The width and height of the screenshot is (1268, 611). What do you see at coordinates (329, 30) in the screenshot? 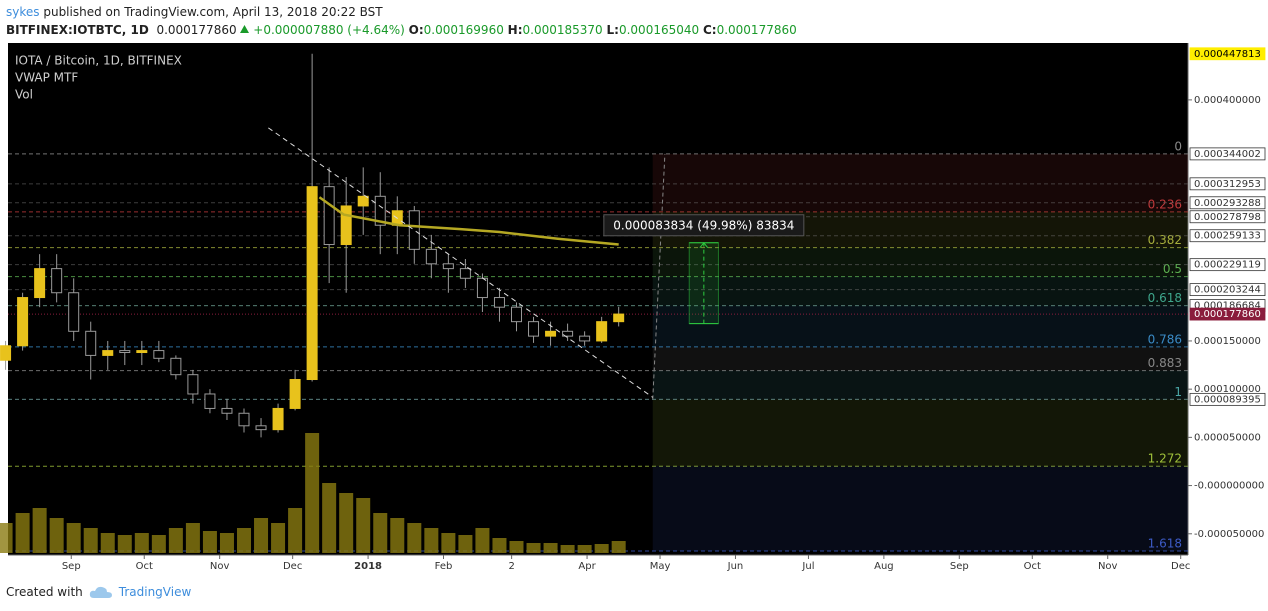
I see `change: +0.000007880 (+4.64%)` at bounding box center [329, 30].